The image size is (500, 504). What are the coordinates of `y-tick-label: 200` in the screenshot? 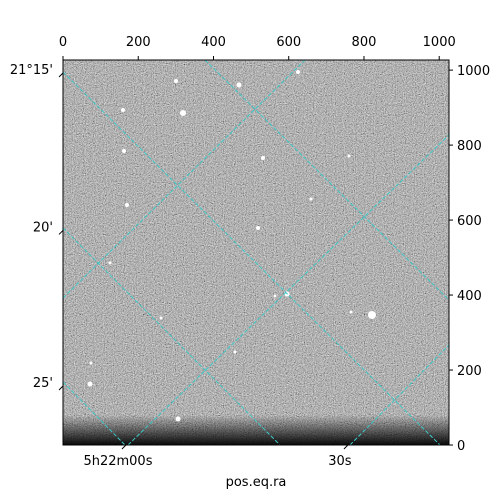 It's located at (469, 371).